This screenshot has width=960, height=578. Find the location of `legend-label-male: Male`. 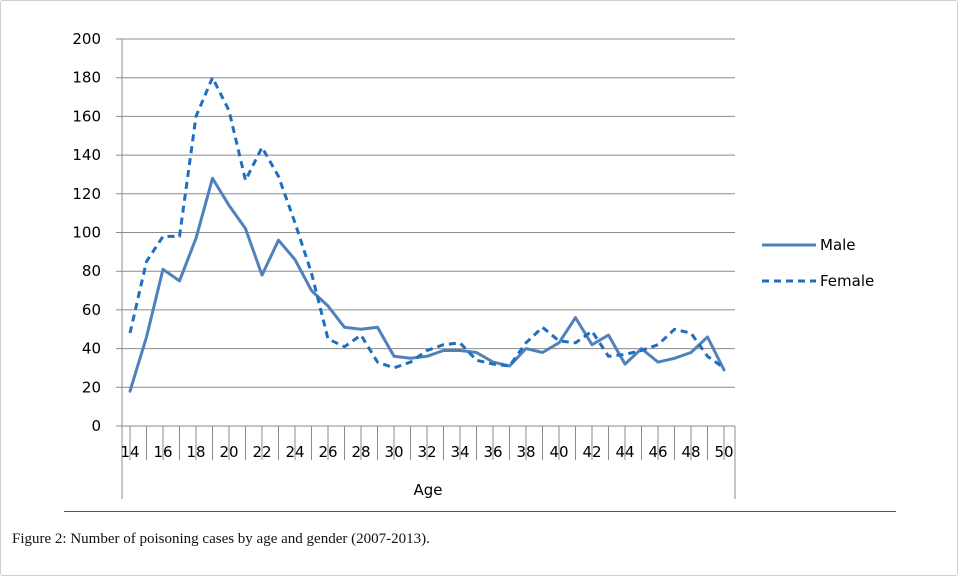

legend-label-male: Male is located at coordinates (838, 245).